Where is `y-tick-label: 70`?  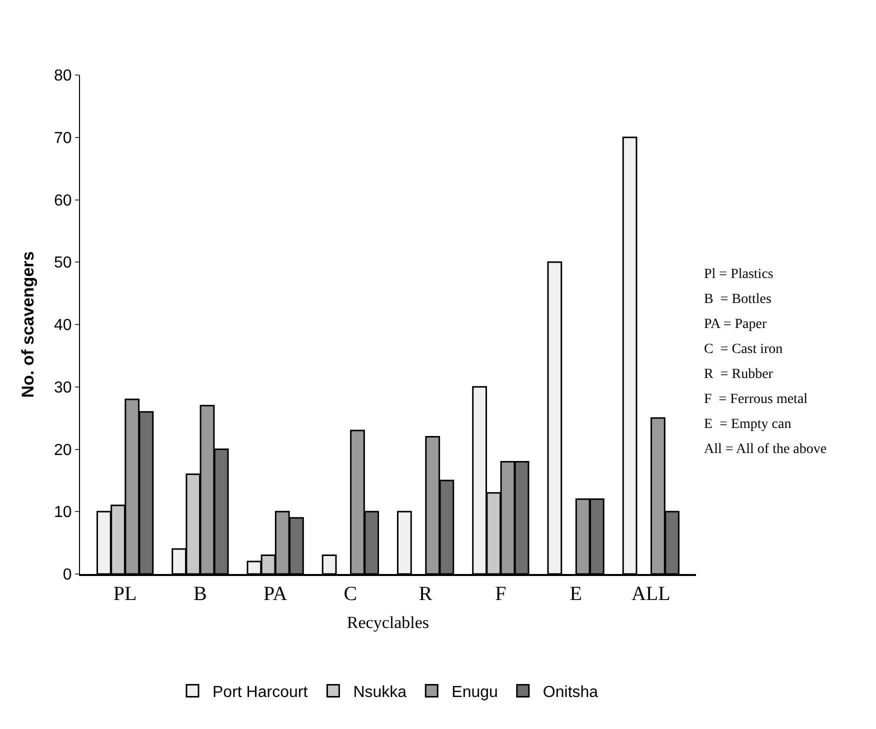
y-tick-label: 70 is located at coordinates (63, 138).